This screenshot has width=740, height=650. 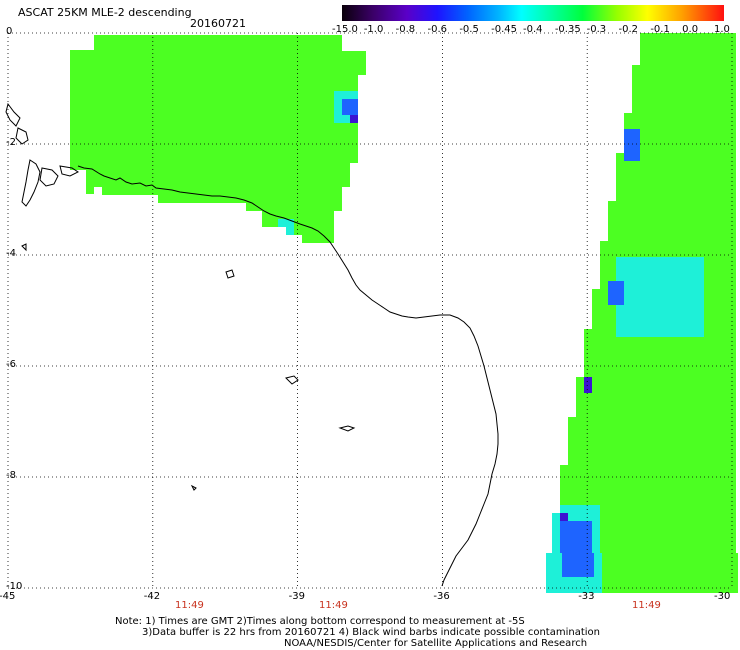 I want to click on latitude-label: -10, so click(x=14, y=586).